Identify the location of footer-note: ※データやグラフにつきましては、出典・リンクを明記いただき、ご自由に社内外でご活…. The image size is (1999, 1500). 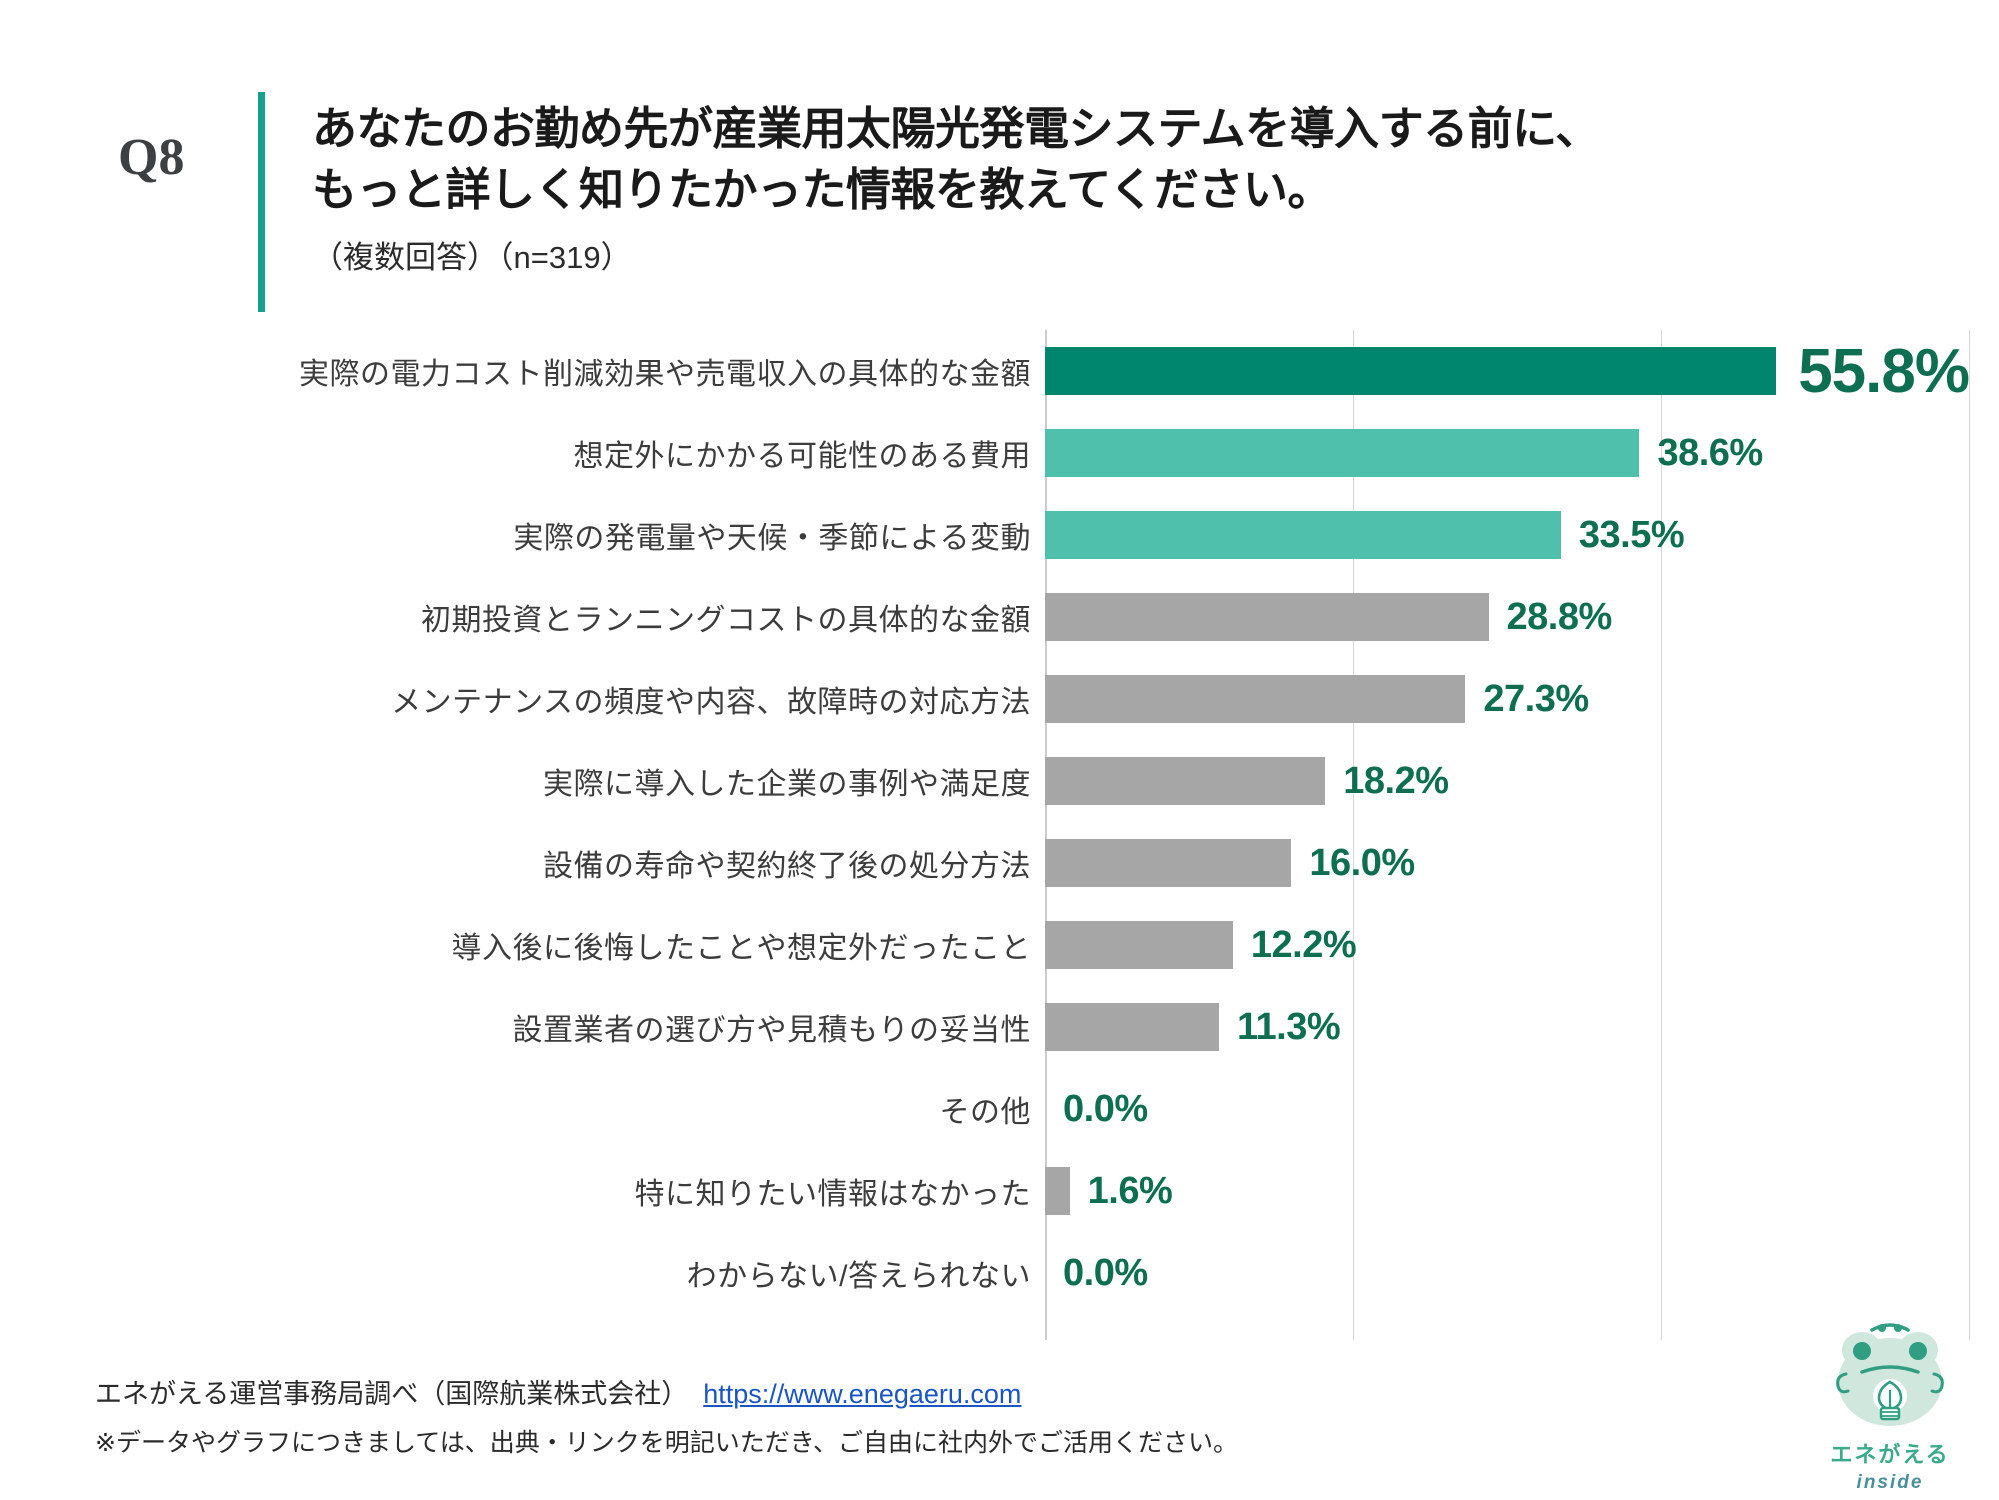
(666, 1443).